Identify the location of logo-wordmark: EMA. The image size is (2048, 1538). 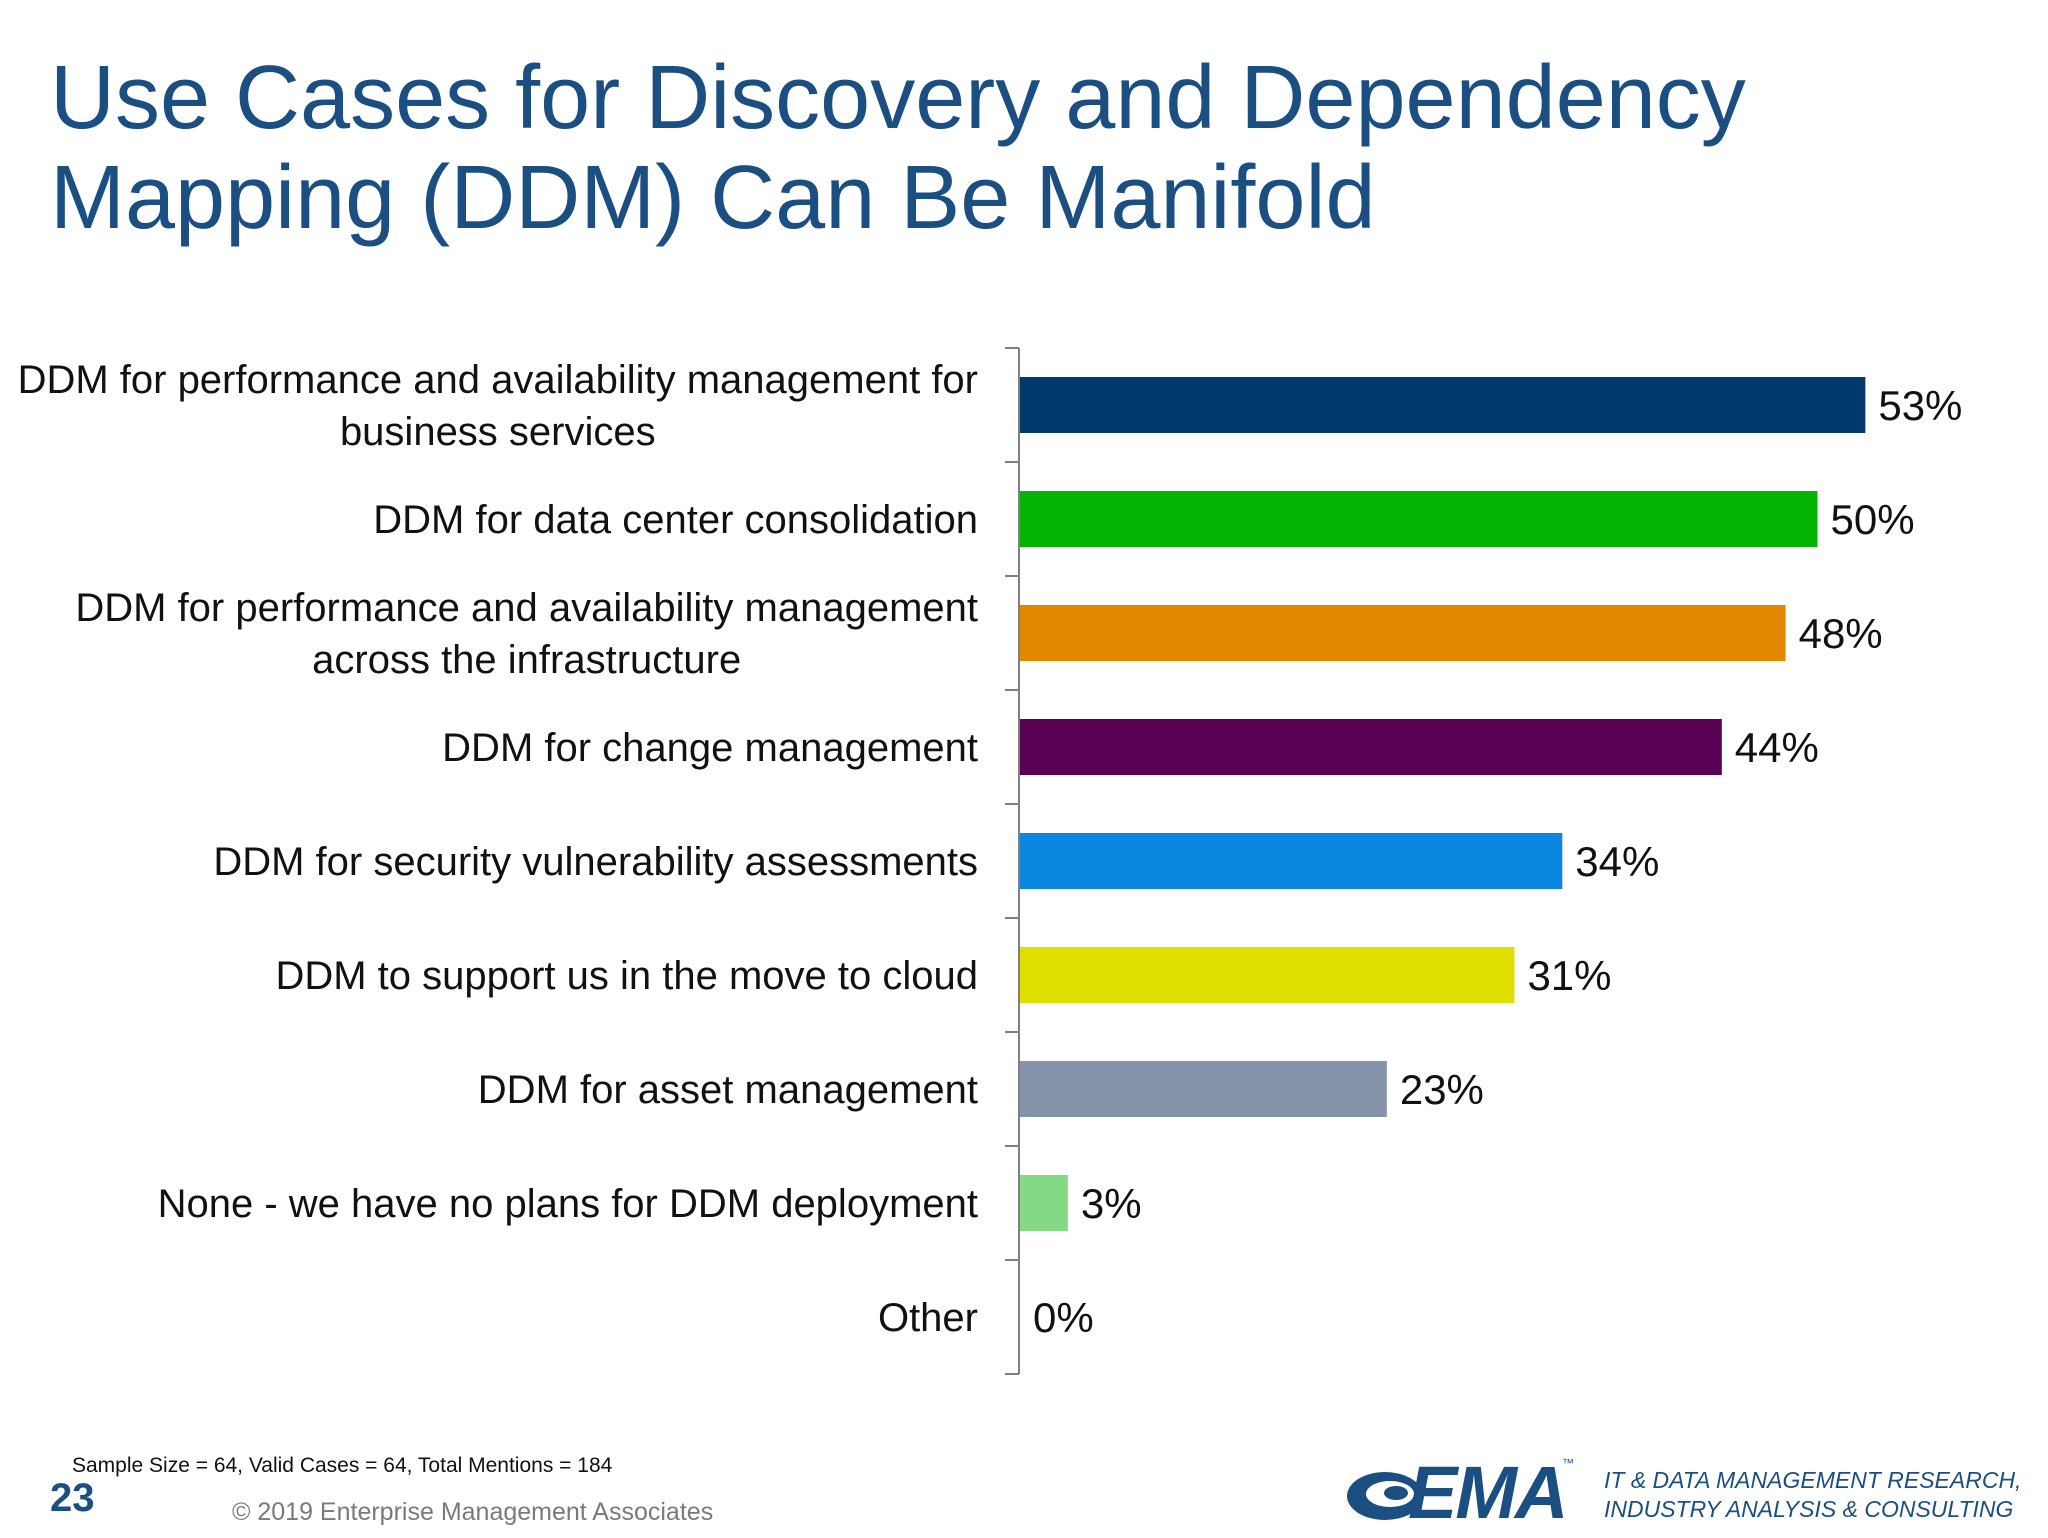
(1488, 1492).